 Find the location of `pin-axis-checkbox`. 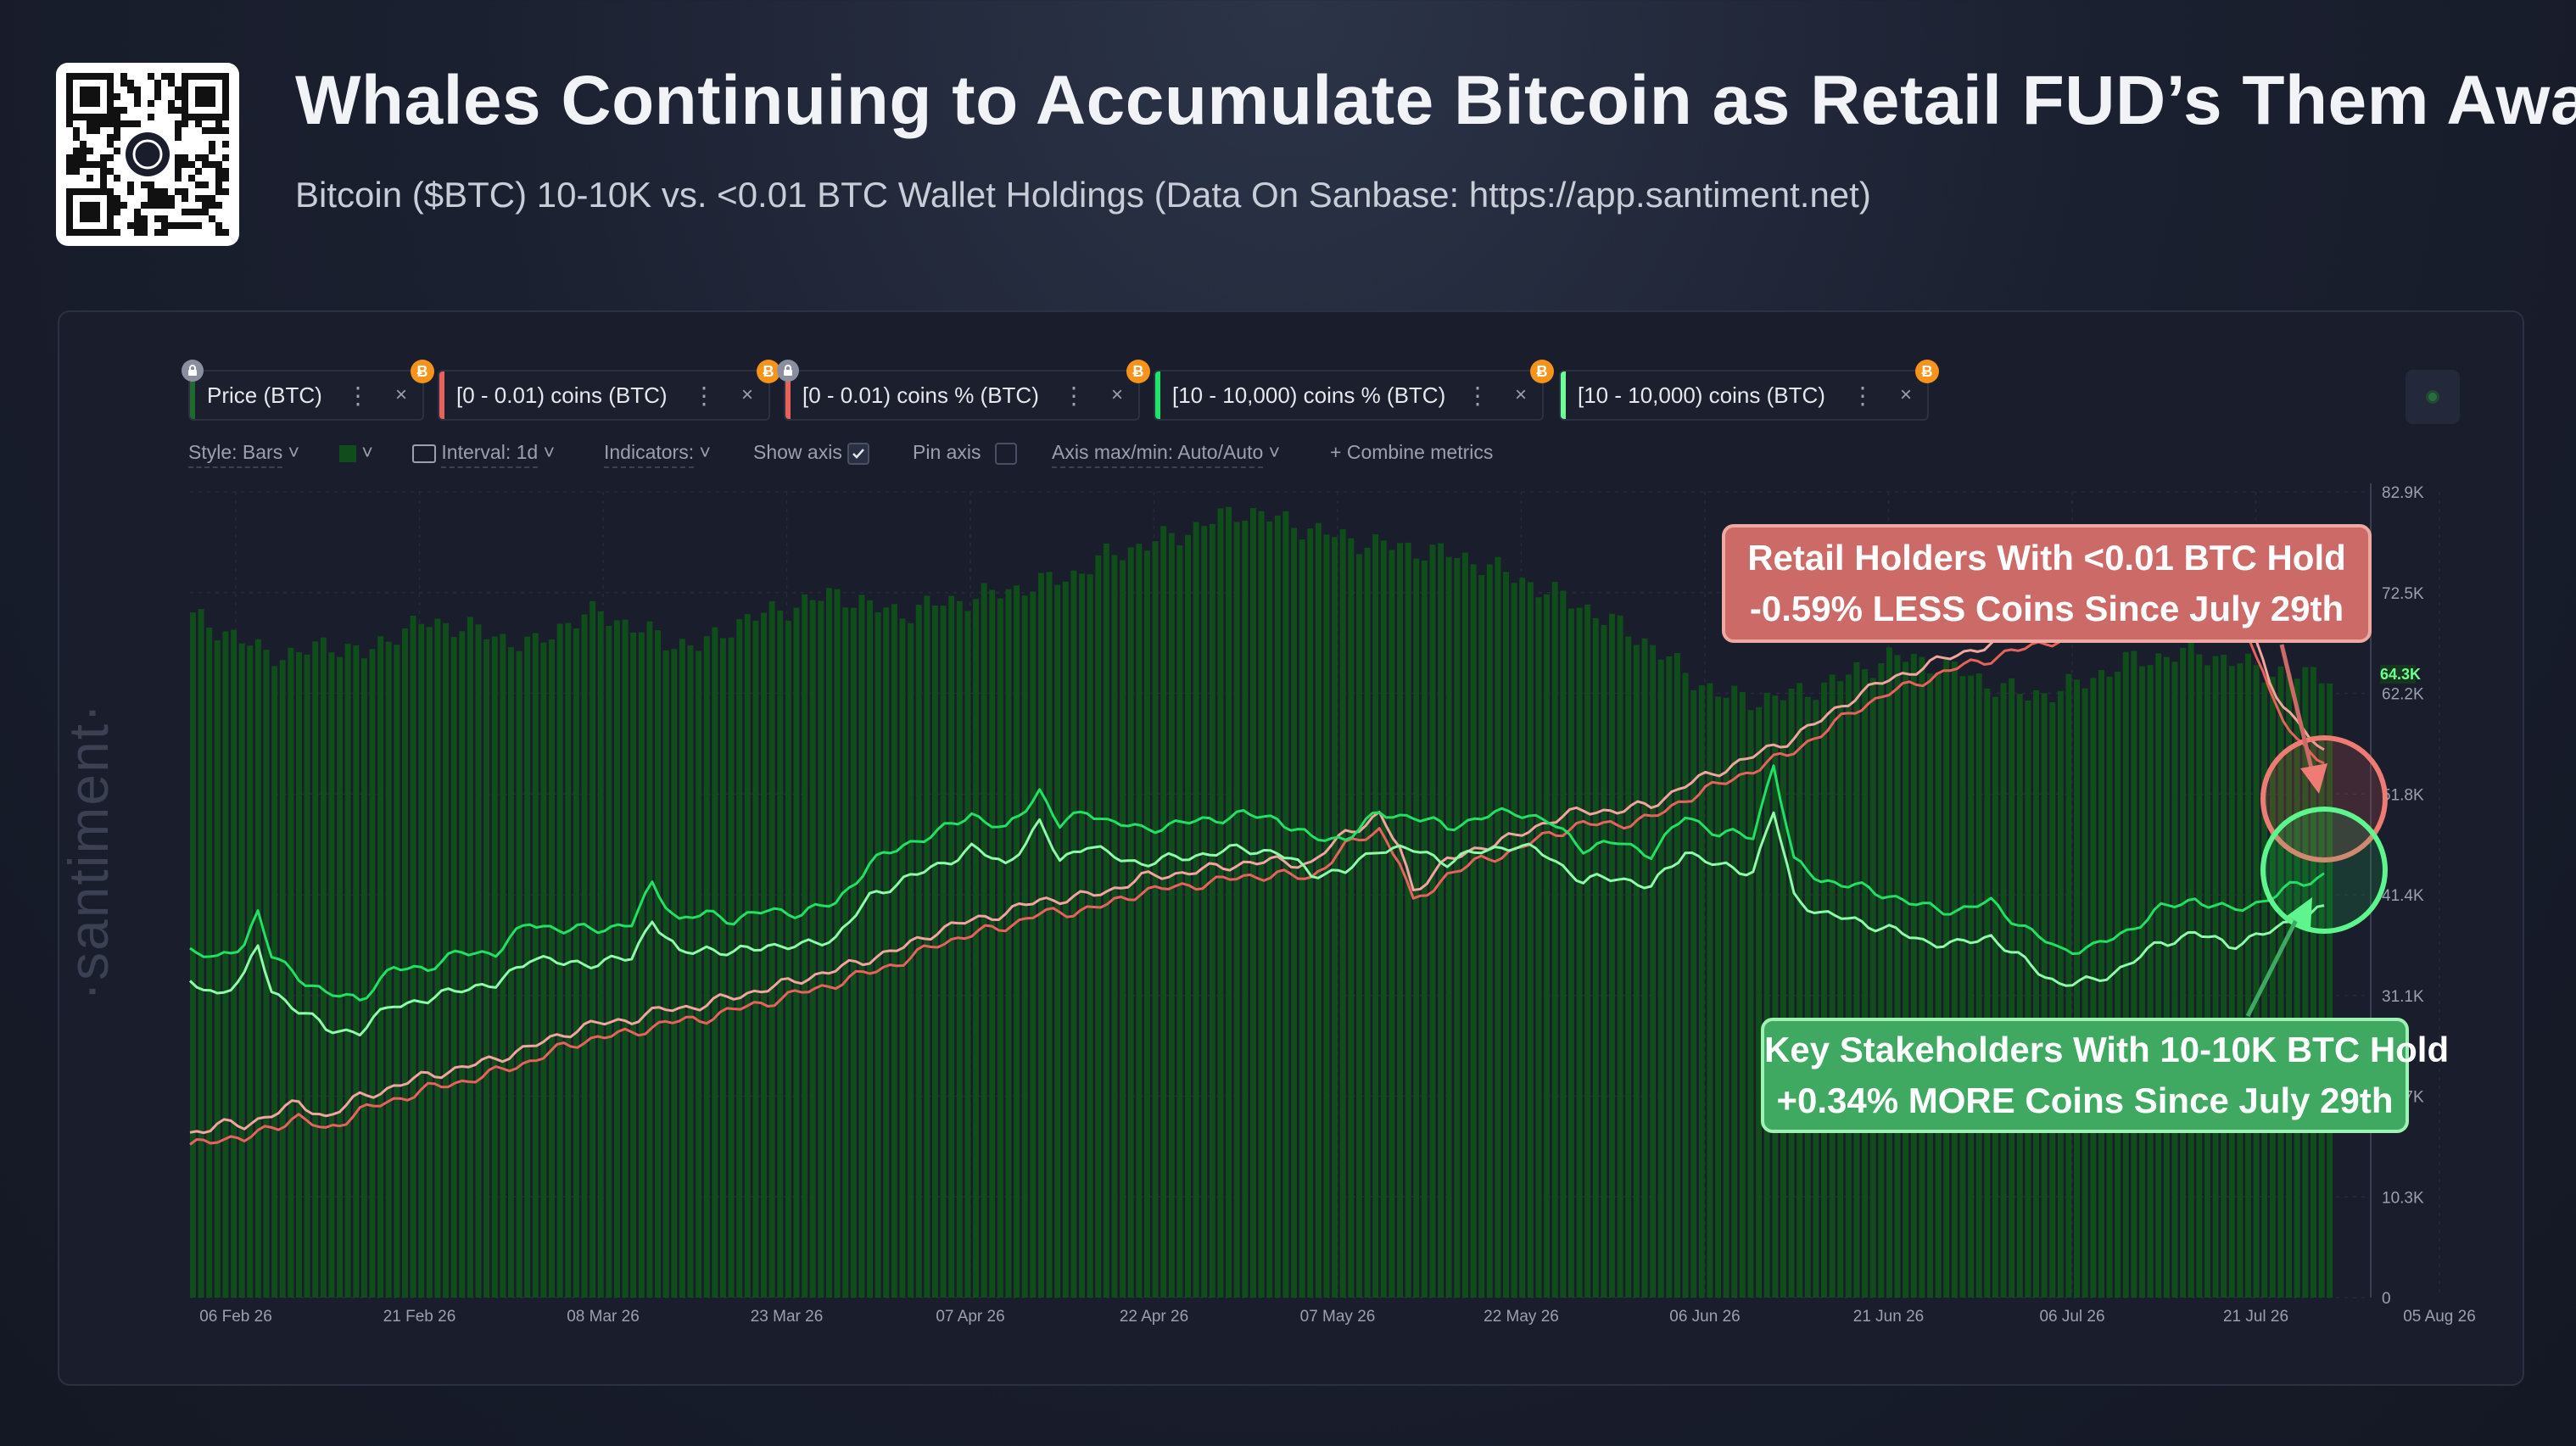

pin-axis-checkbox is located at coordinates (1005, 453).